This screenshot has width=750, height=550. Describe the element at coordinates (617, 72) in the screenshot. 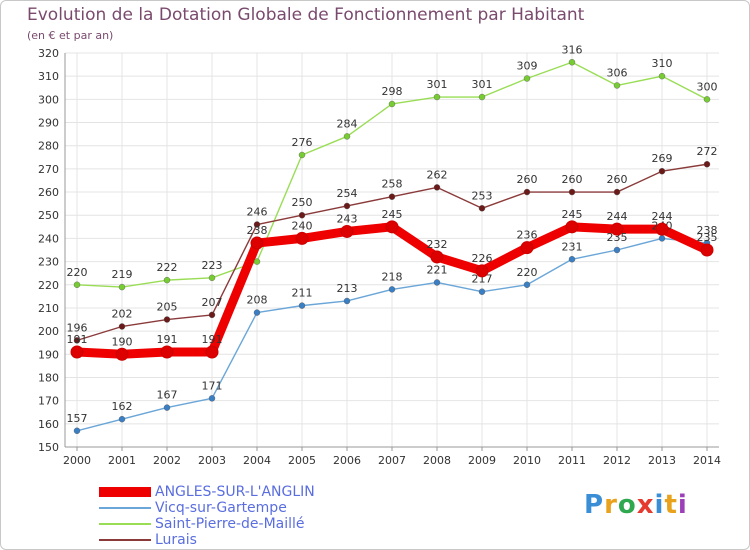

I see `data-label: 306` at that location.